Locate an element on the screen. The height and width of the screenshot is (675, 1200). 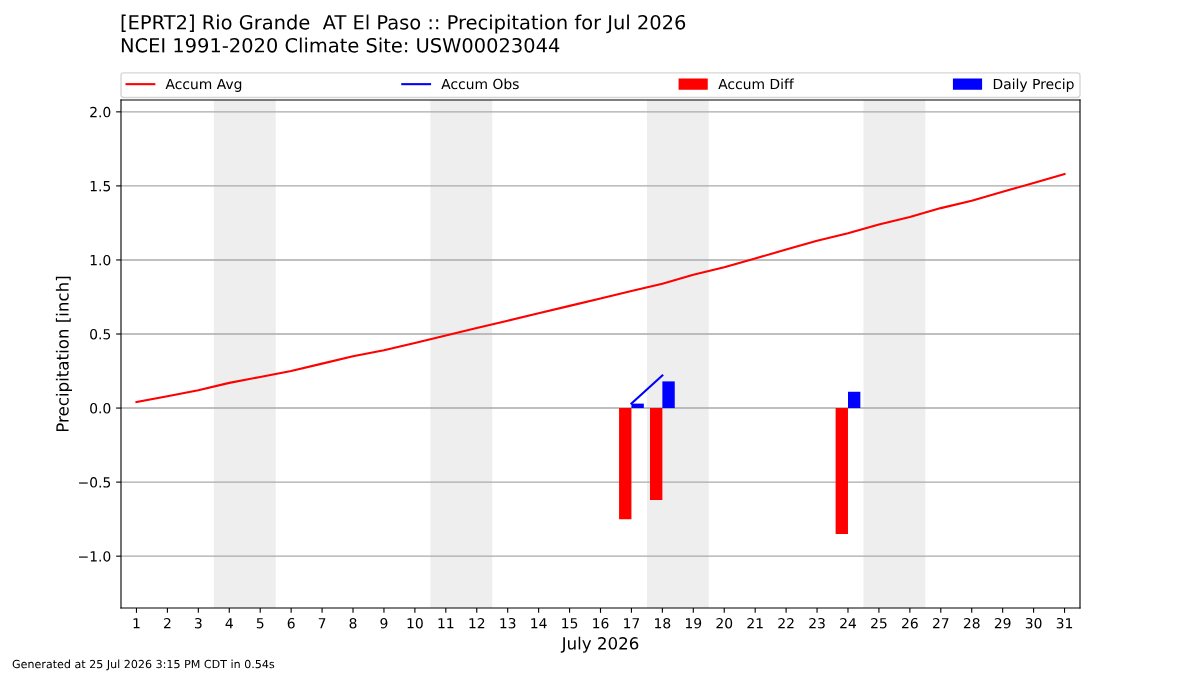
legend-label: Accum Diff is located at coordinates (756, 84).